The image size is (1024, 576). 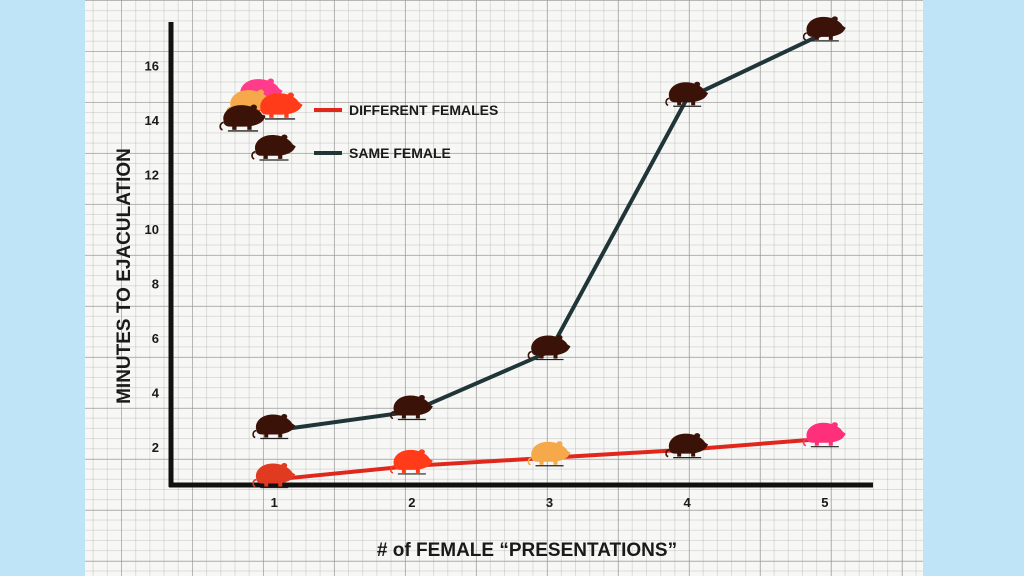 I want to click on x-tick-label: 3, so click(x=549, y=502).